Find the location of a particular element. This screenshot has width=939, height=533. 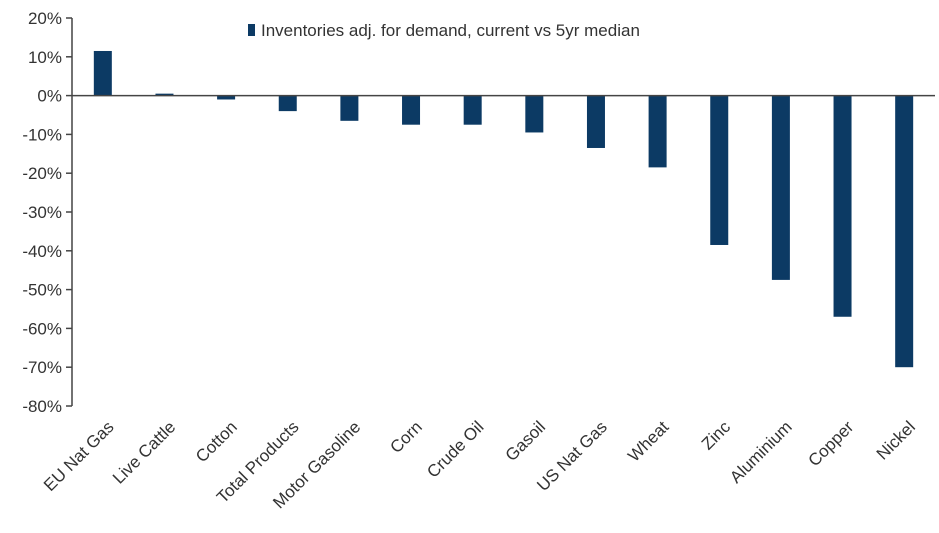

x-tick-label: Gasoil is located at coordinates (526, 441).